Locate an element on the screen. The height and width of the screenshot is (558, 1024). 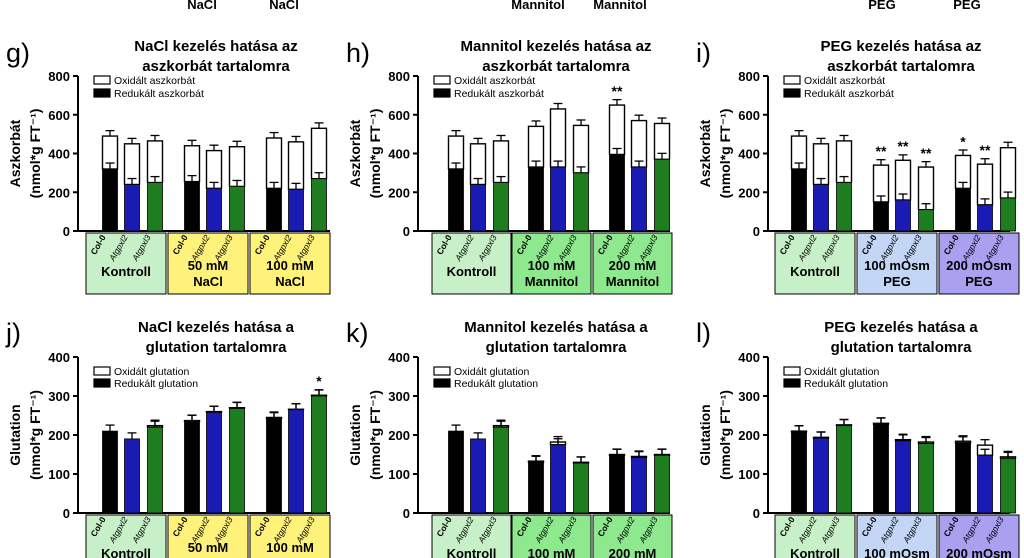
group-label: 200 mM is located at coordinates (633, 265).